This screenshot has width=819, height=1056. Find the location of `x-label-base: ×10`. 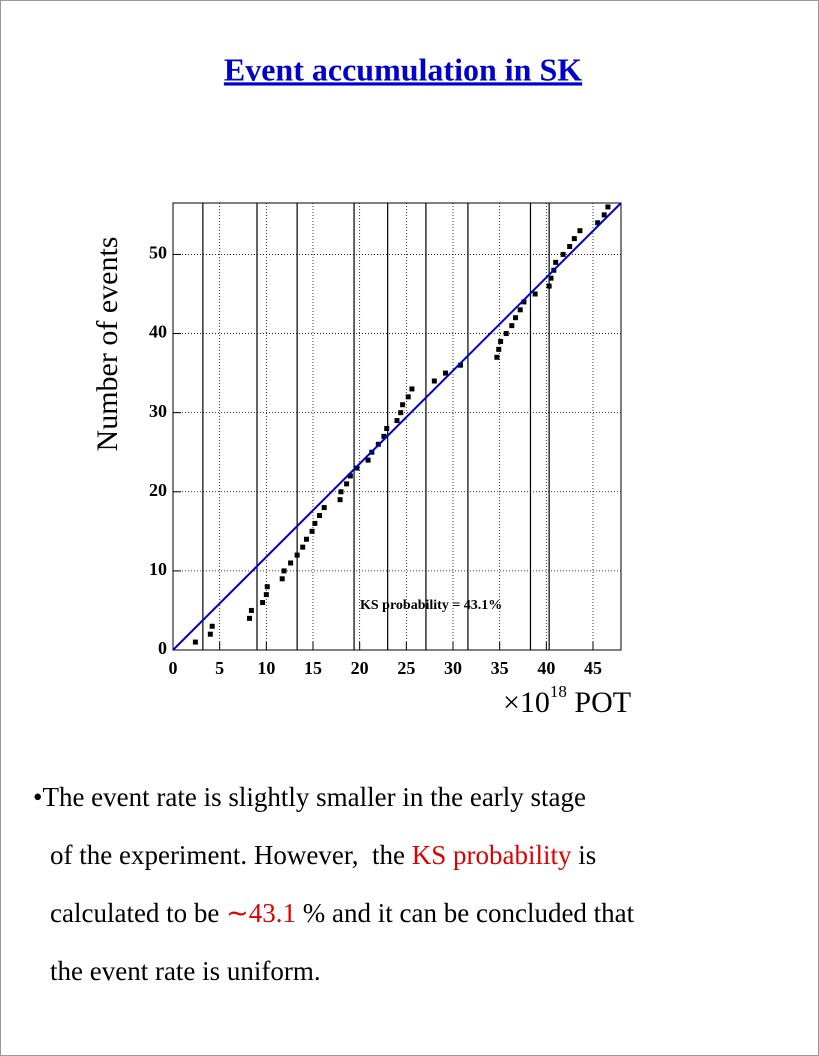

x-label-base: ×10 is located at coordinates (526, 702).